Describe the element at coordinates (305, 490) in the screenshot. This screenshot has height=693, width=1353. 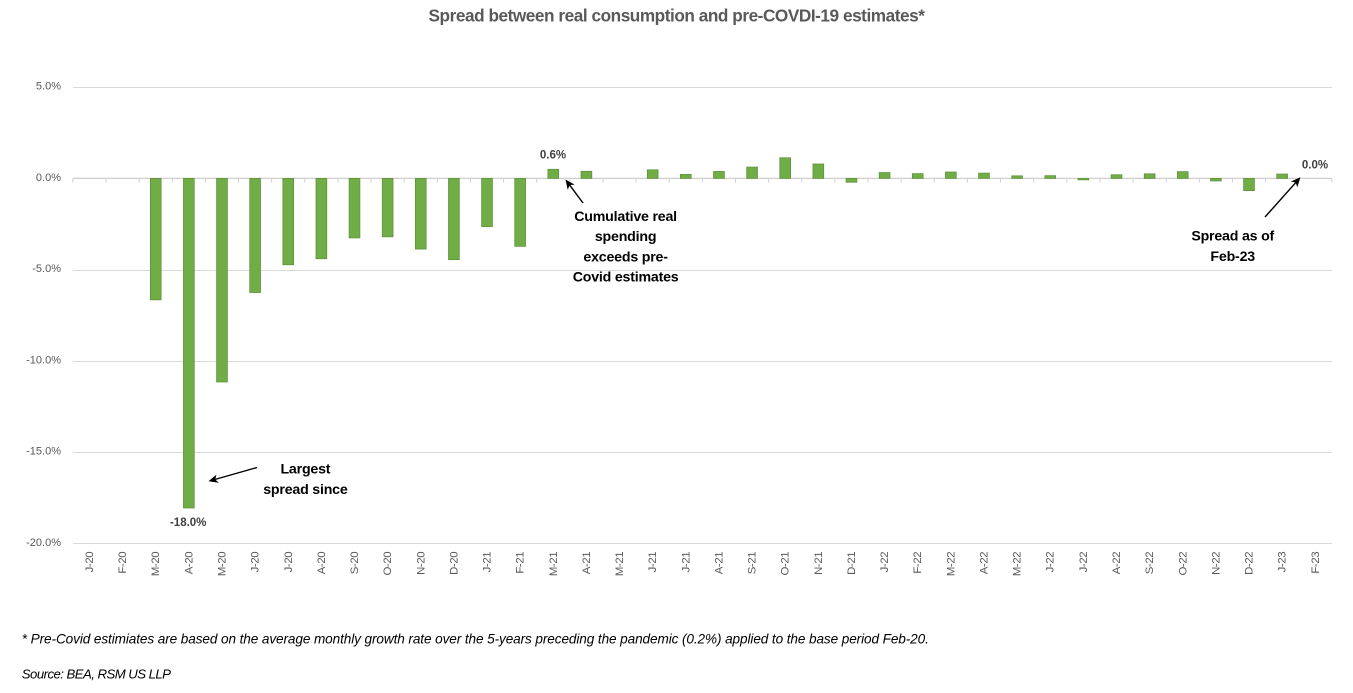
I see `svg-text: spread since` at that location.